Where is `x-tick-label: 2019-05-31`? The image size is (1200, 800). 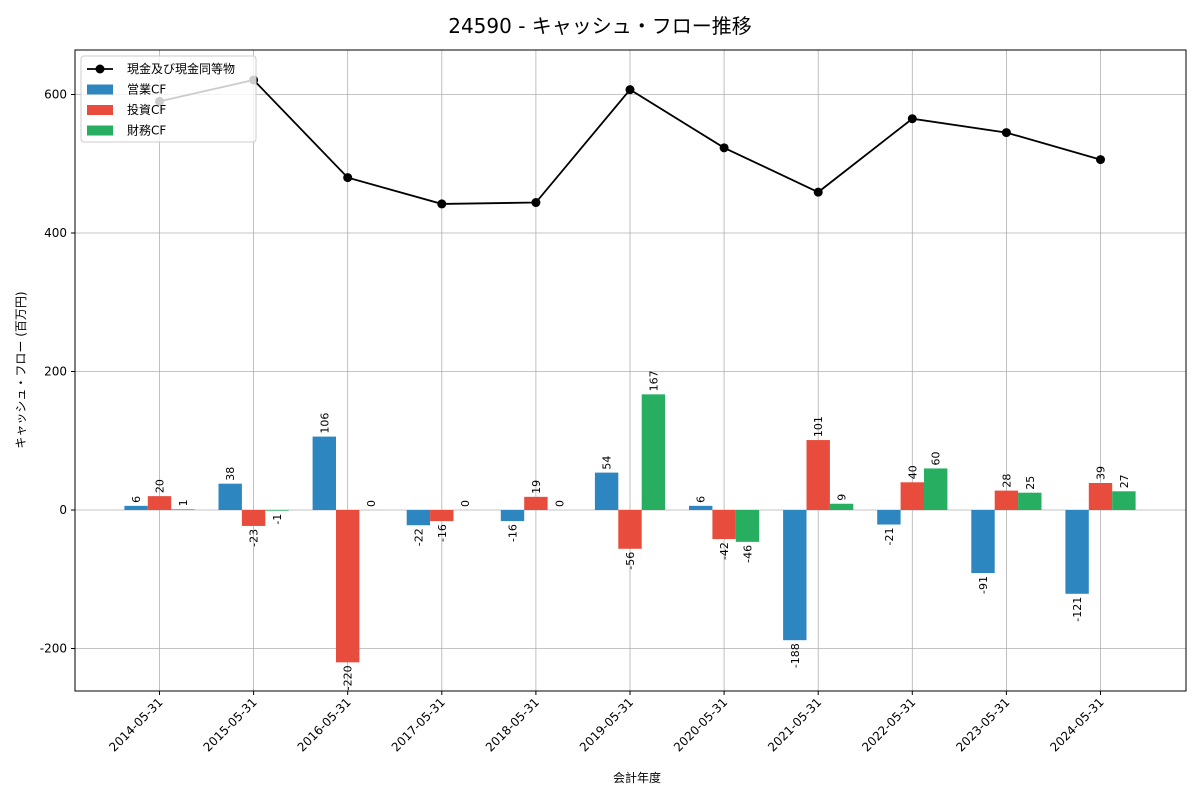
x-tick-label: 2019-05-31 is located at coordinates (606, 724).